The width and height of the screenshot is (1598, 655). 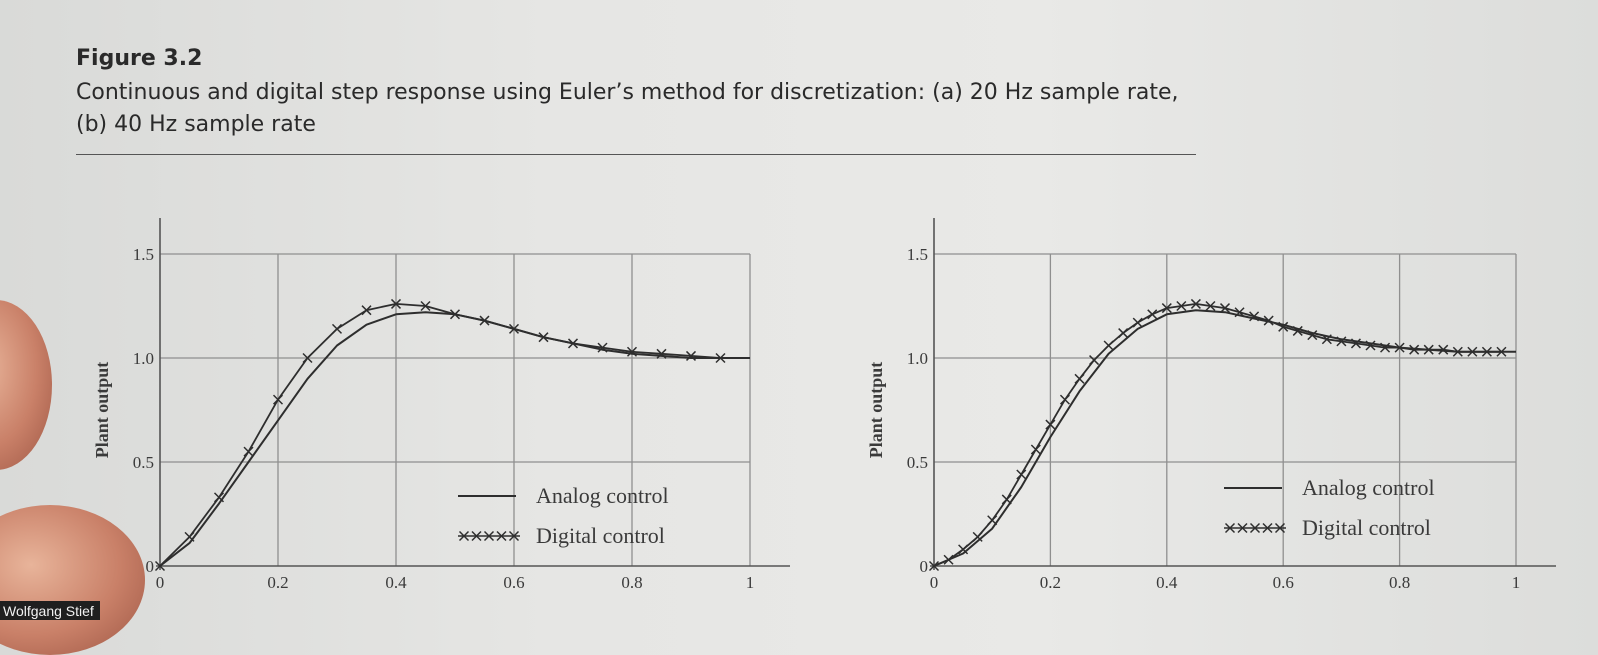 I want to click on chart-a-y-tick-label: 0.5, so click(x=143, y=462).